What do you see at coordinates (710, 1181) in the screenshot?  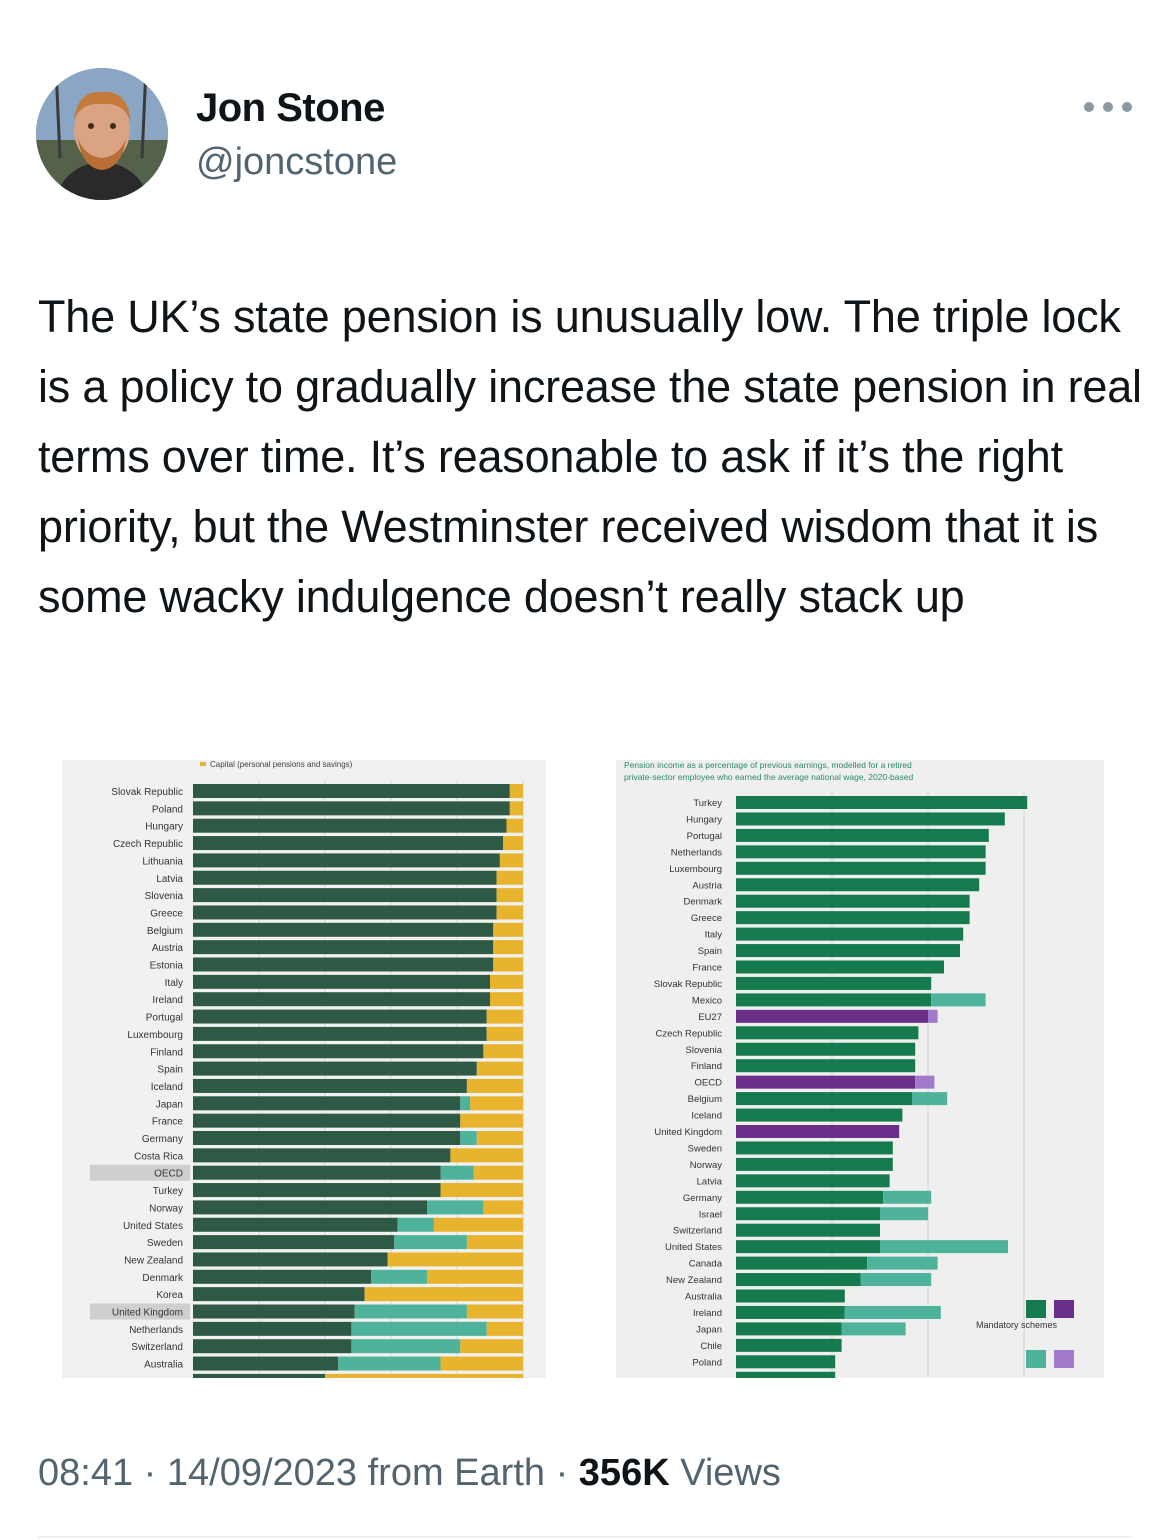 I see `tick-label: Latvia` at bounding box center [710, 1181].